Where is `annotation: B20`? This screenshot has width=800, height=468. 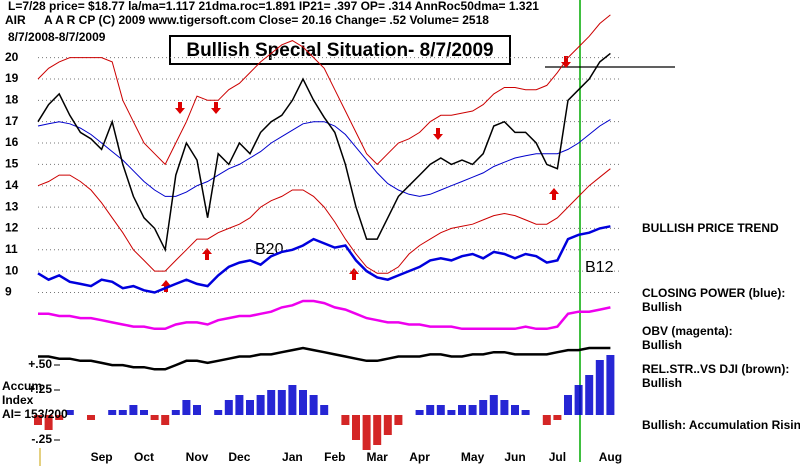
annotation: B20 is located at coordinates (269, 249).